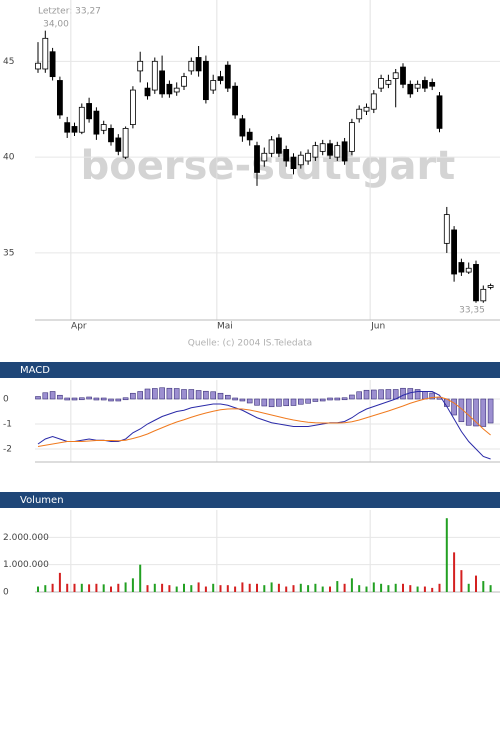 This screenshot has width=500, height=735. Describe the element at coordinates (6, 400) in the screenshot. I see `y-tick-label: 0` at that location.